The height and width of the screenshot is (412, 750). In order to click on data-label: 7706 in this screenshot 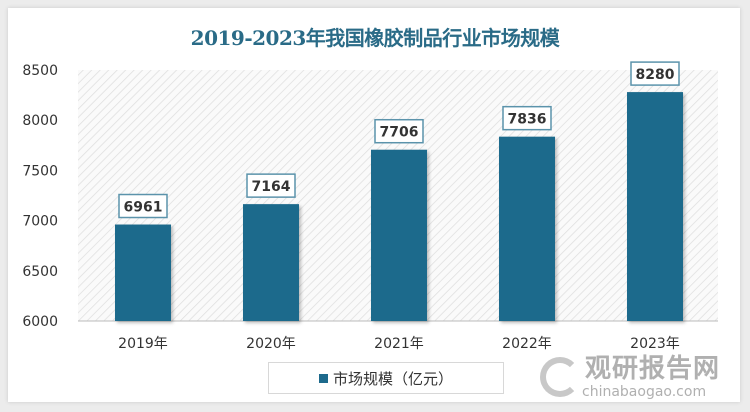, I will do `click(399, 133)`.